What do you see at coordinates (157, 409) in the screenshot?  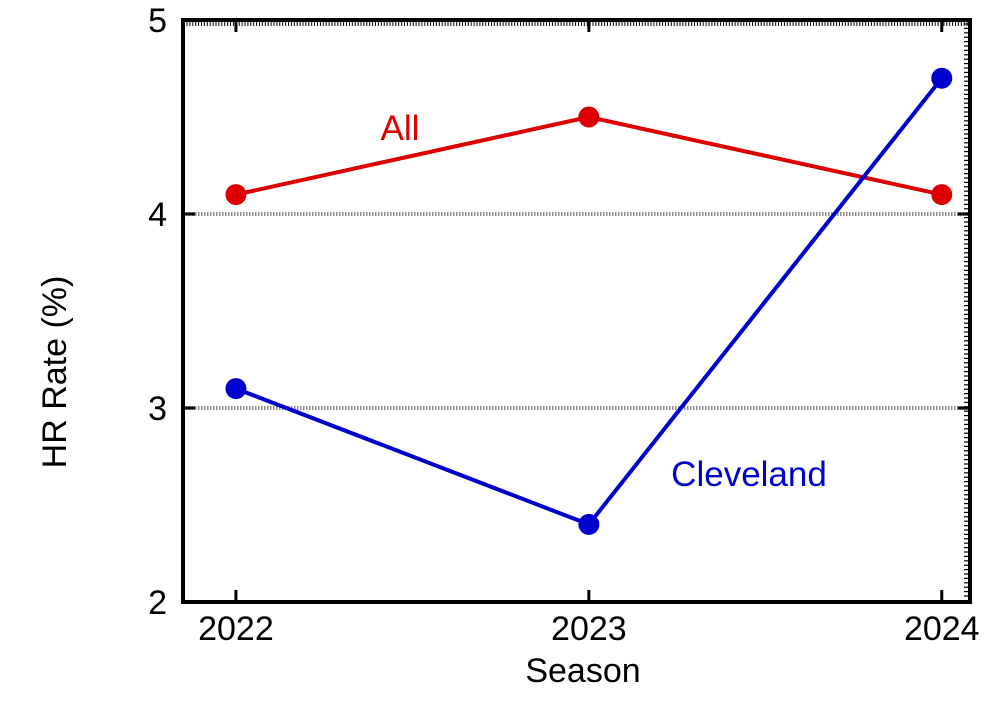 I see `y-tick-label-3: 3` at bounding box center [157, 409].